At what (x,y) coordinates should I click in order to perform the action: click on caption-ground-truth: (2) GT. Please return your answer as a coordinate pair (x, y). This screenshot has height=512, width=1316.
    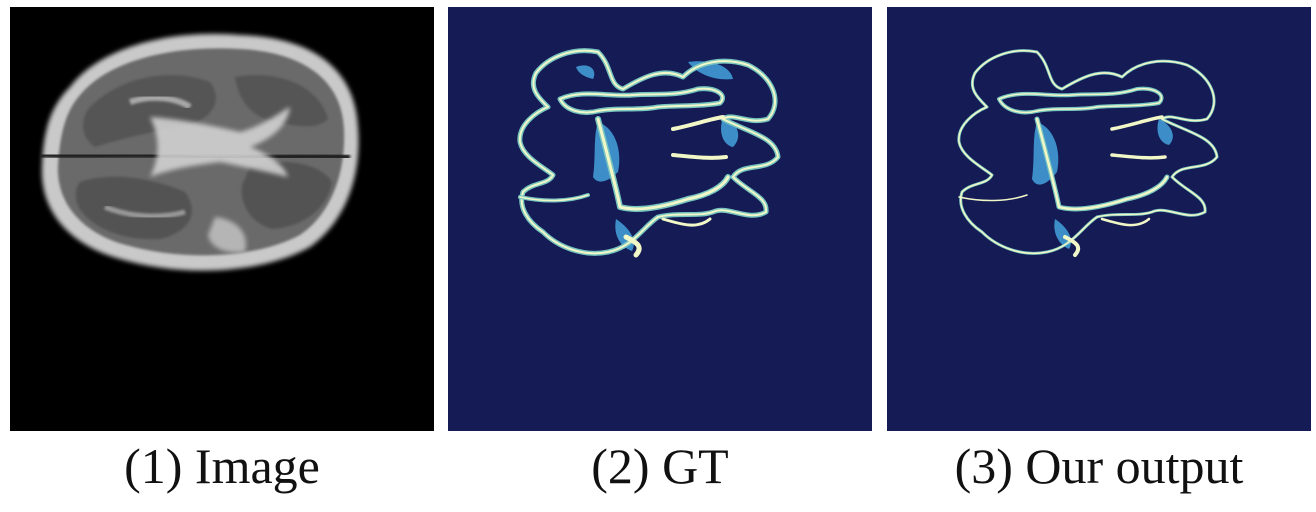
    Looking at the image, I should click on (660, 466).